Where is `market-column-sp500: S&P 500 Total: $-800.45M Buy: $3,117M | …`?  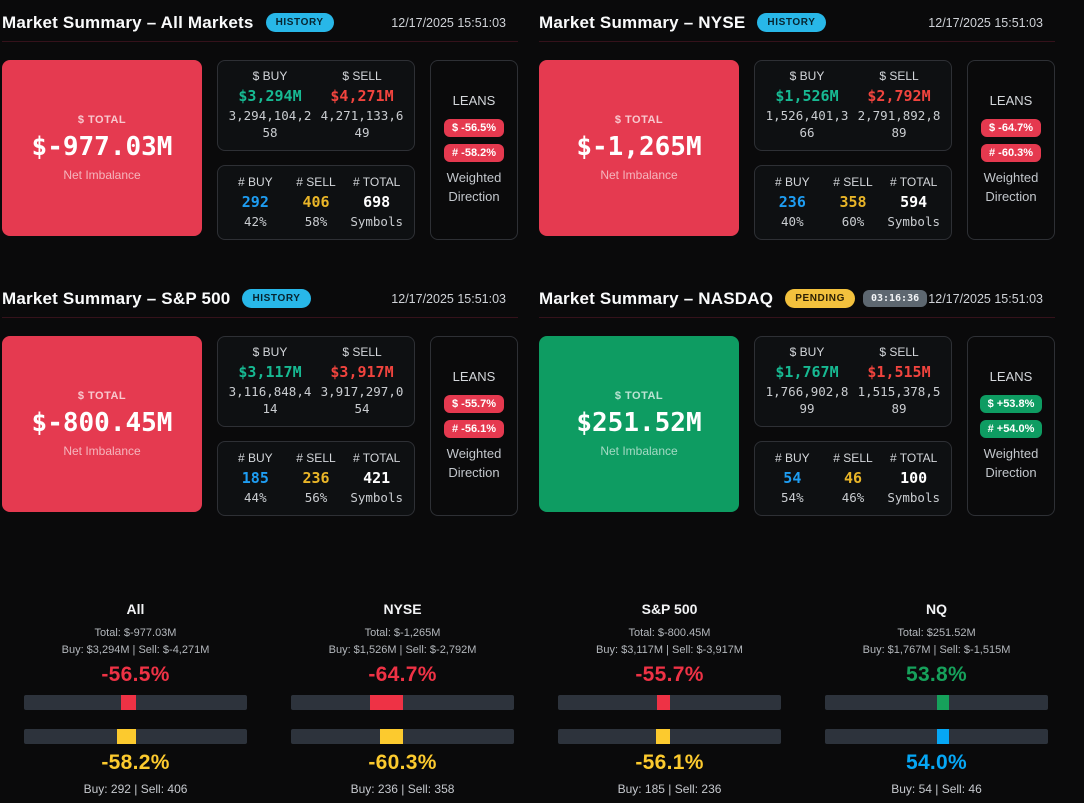 market-column-sp500: S&P 500 Total: $-800.45M Buy: $3,117M | … is located at coordinates (669, 698).